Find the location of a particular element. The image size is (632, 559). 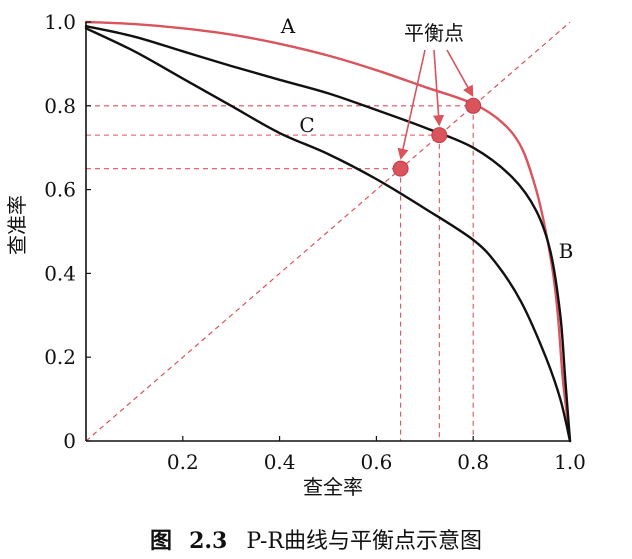

break-even-points is located at coordinates (437, 137).